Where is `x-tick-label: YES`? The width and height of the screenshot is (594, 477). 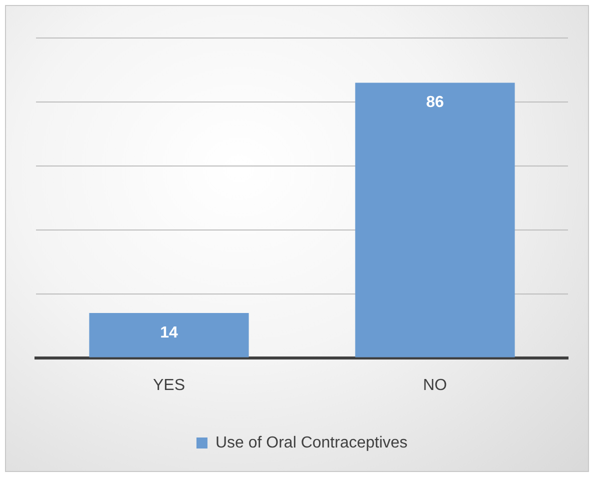 x-tick-label: YES is located at coordinates (169, 385).